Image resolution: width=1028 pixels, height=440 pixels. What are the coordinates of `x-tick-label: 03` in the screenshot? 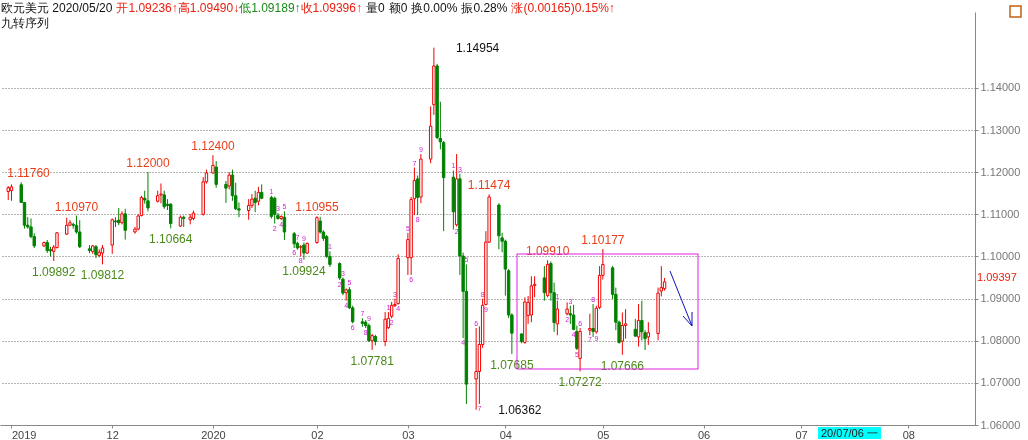 It's located at (408, 434).